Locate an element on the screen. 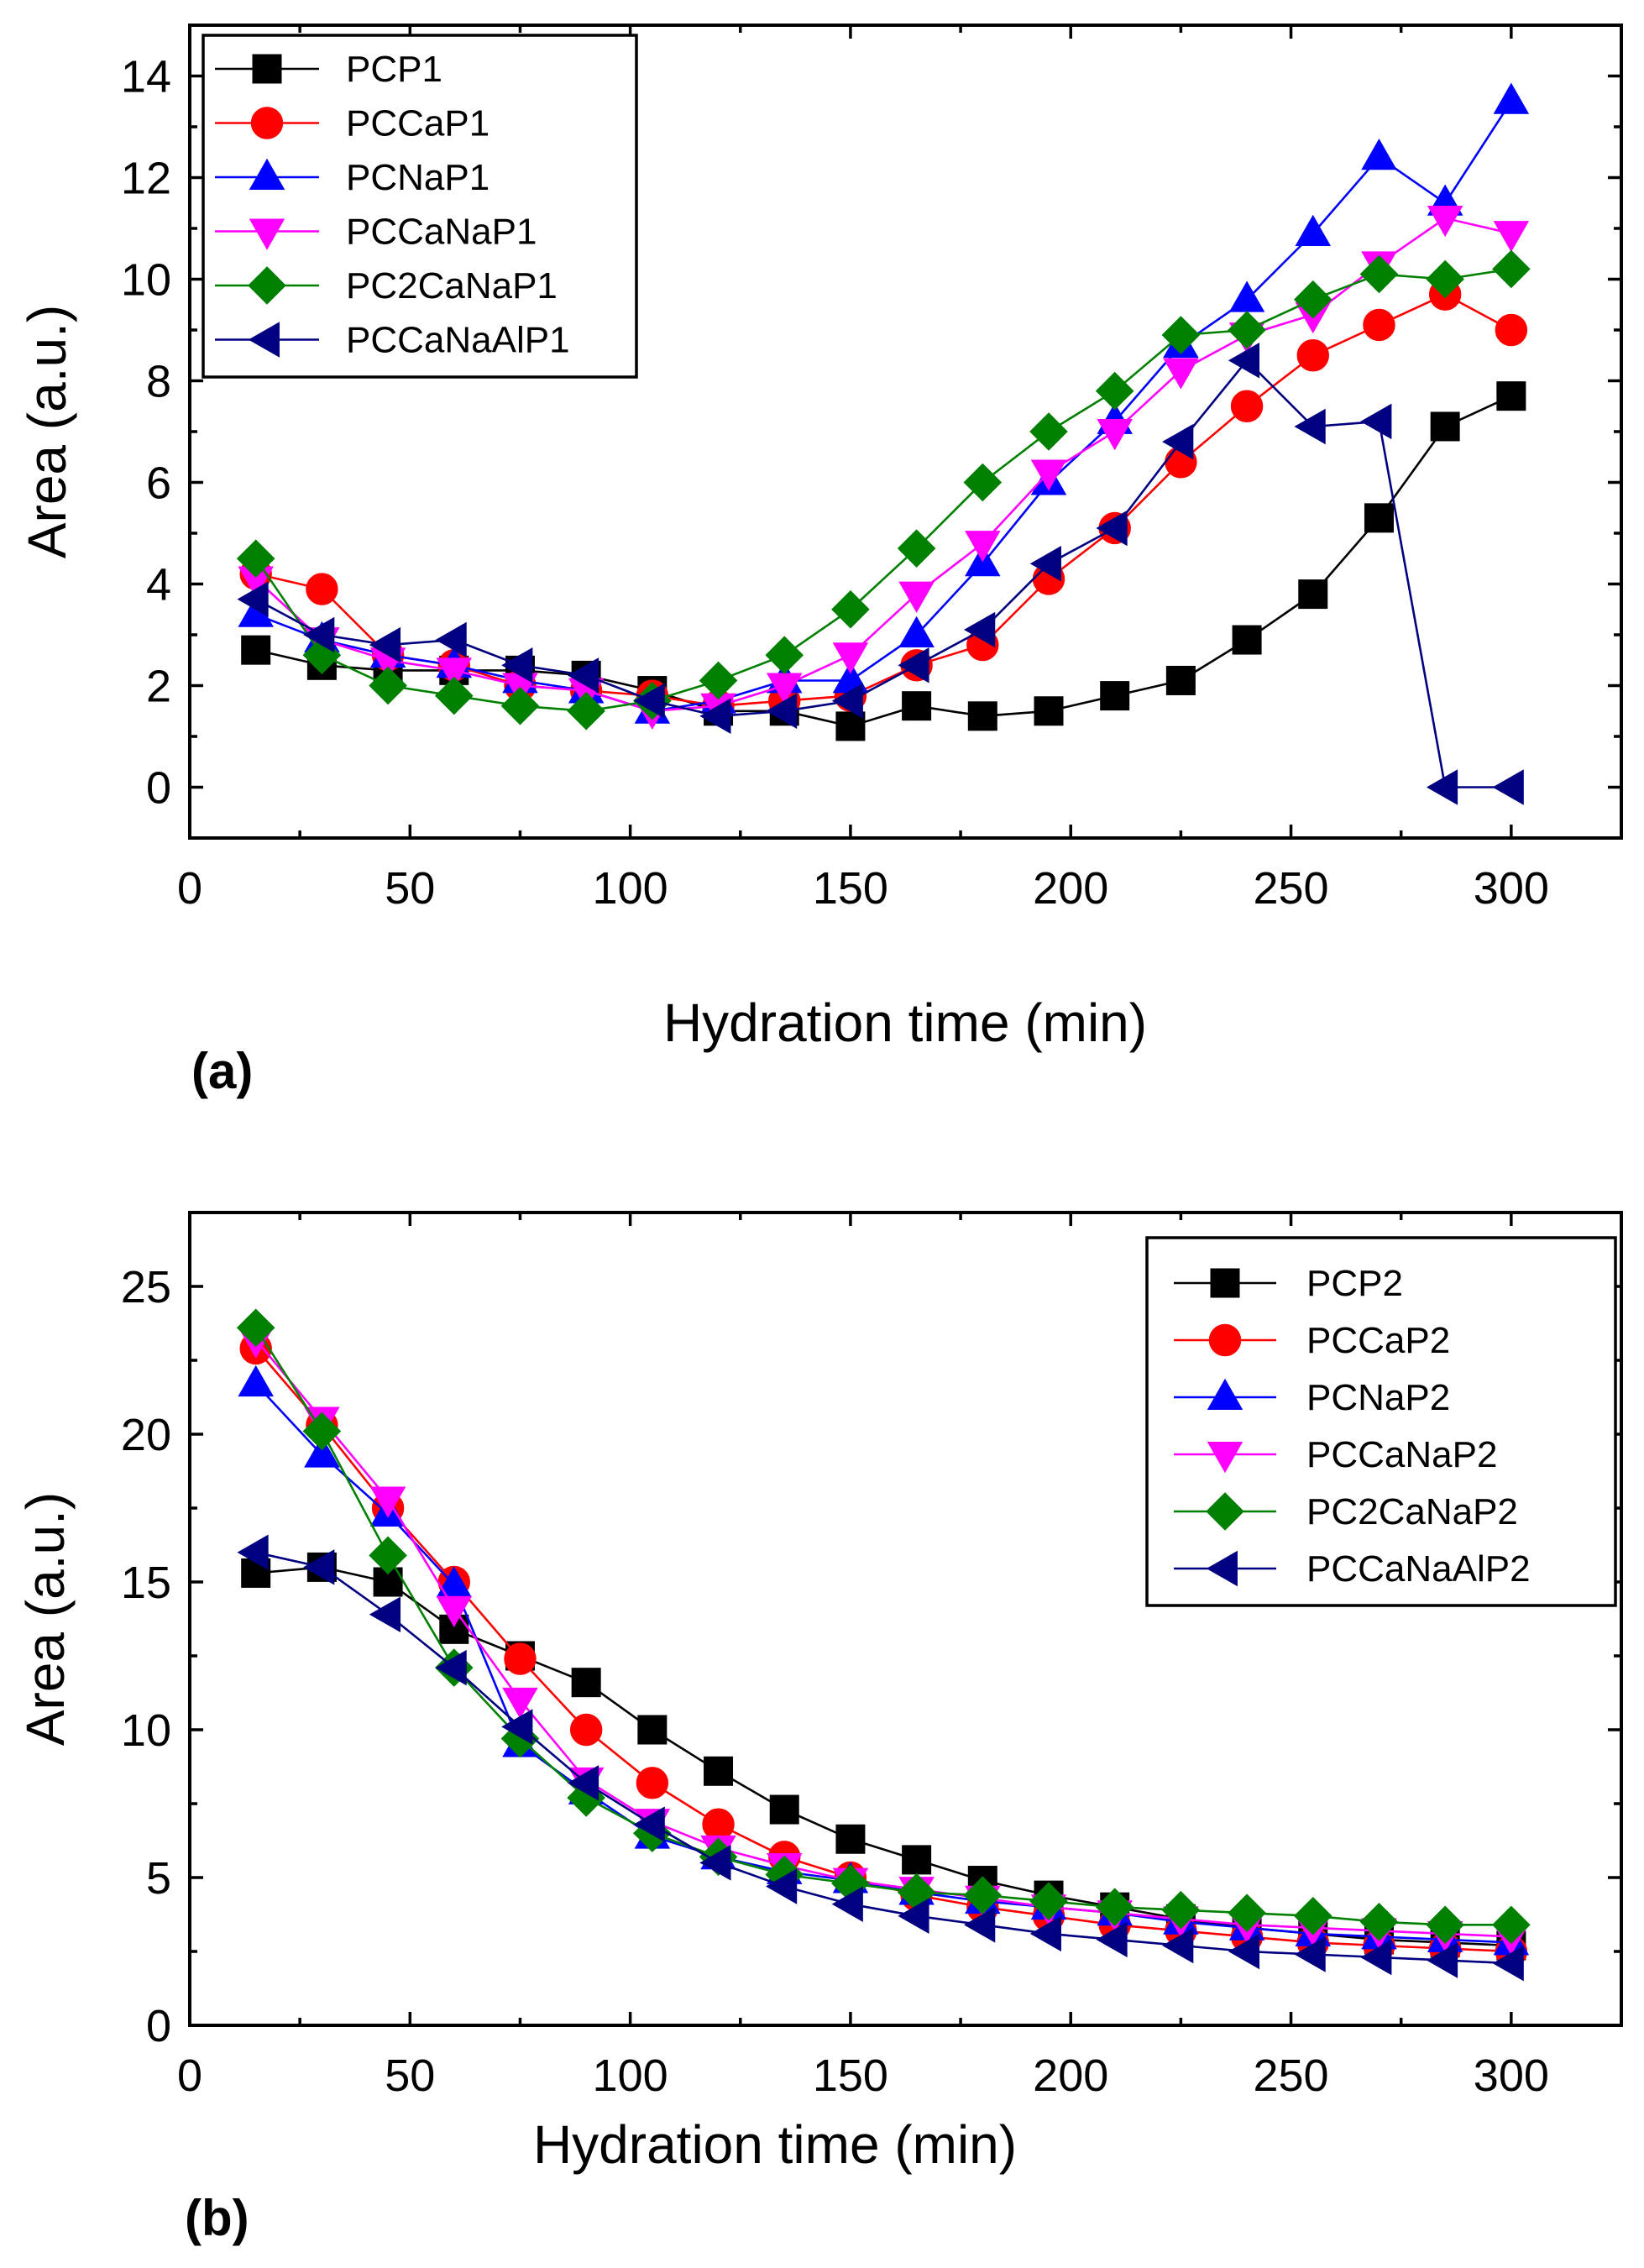 Image resolution: width=1644 pixels, height=2268 pixels. legend-box-a is located at coordinates (420, 207).